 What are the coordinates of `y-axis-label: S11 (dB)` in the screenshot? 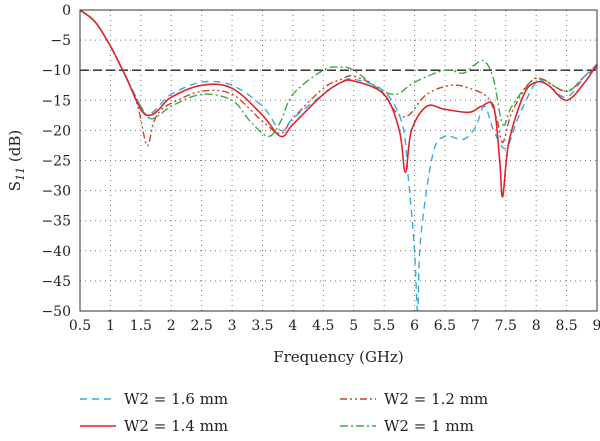 It's located at (16, 160).